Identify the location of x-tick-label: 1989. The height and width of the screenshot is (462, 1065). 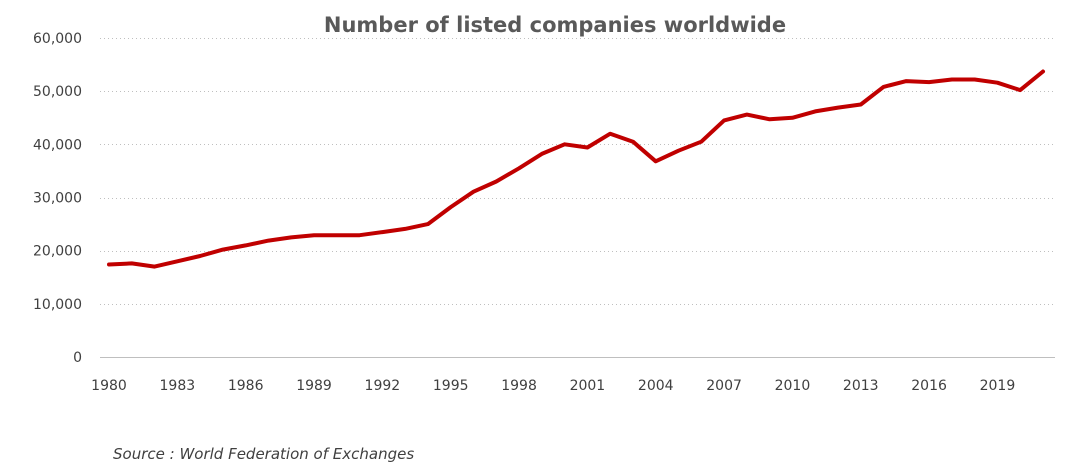
(314, 386).